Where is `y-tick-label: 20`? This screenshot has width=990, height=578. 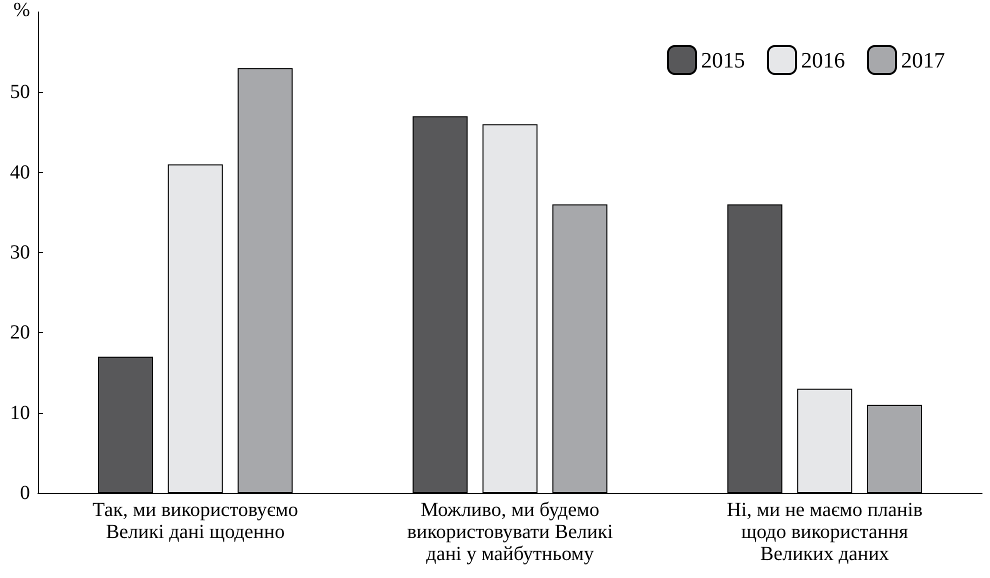
y-tick-label: 20 is located at coordinates (20, 333).